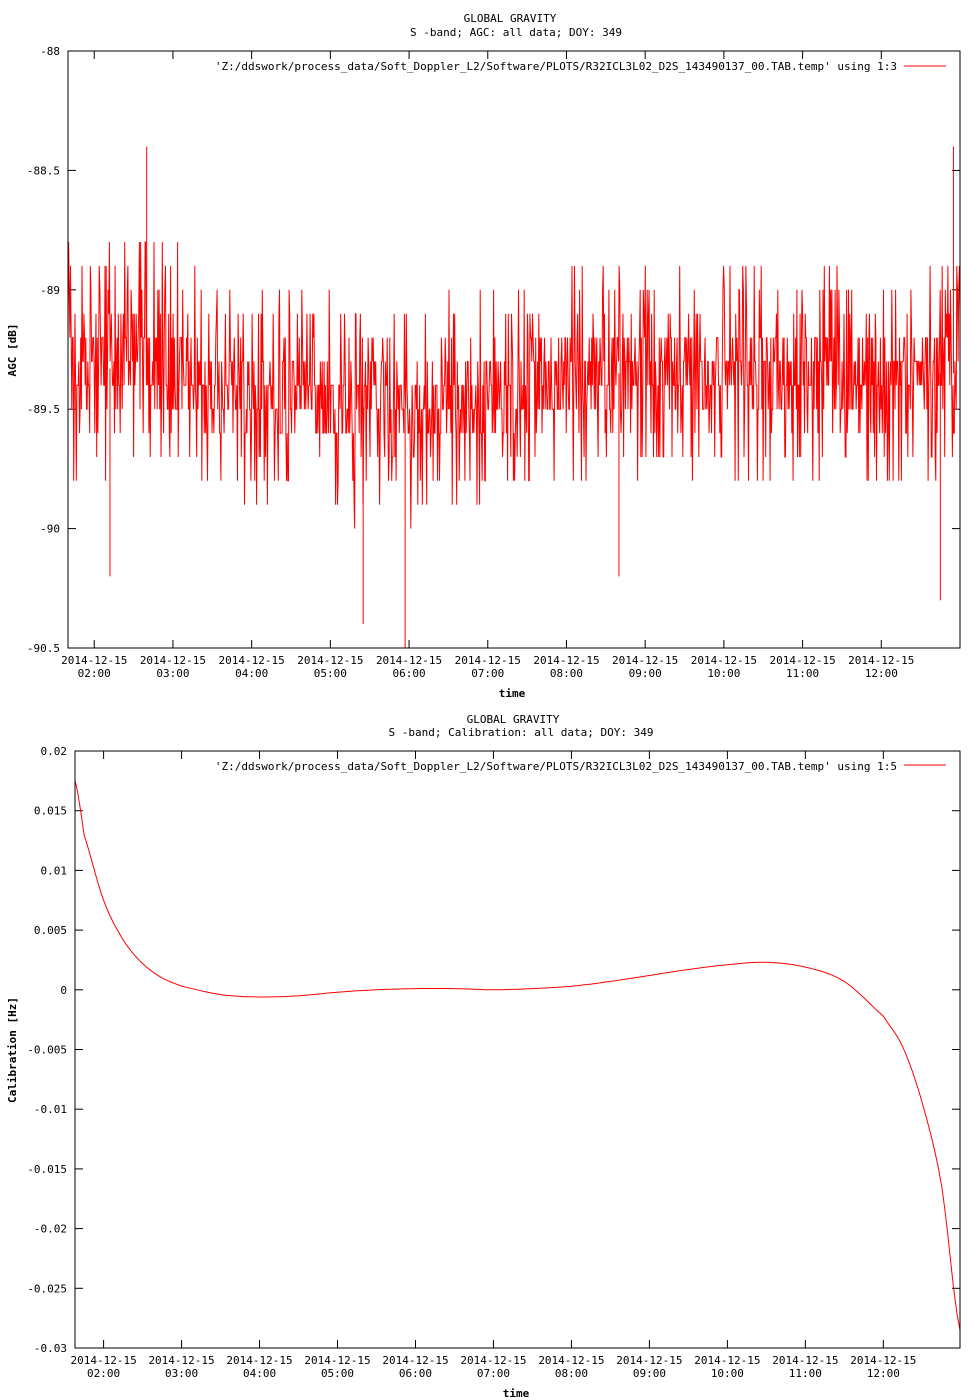 This screenshot has height=1400, width=980. I want to click on cal-ytick-label: 0, so click(63, 990).